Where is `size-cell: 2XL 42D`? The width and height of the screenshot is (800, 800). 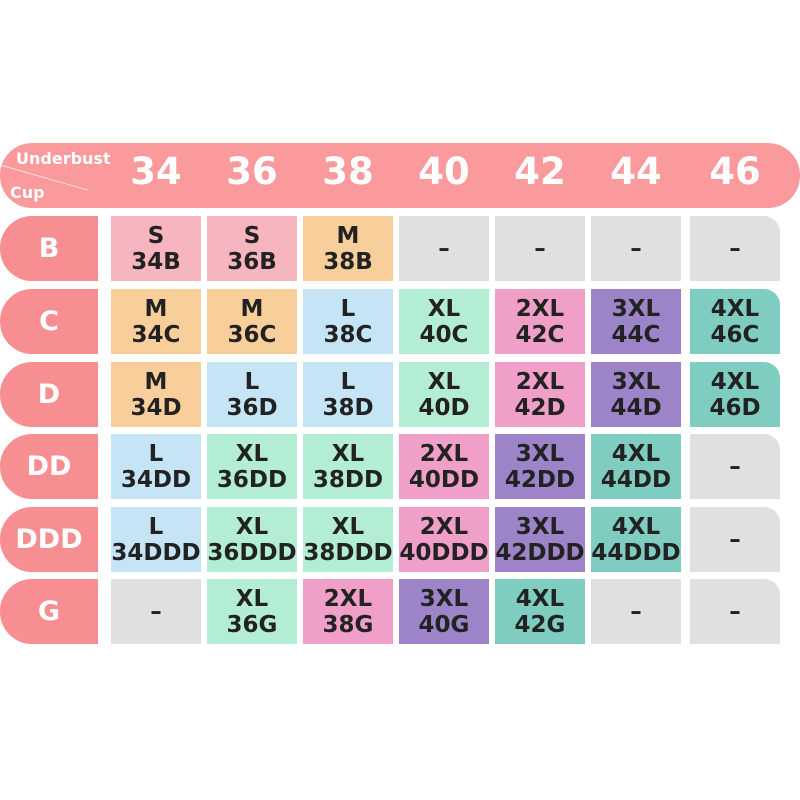 size-cell: 2XL 42D is located at coordinates (540, 394).